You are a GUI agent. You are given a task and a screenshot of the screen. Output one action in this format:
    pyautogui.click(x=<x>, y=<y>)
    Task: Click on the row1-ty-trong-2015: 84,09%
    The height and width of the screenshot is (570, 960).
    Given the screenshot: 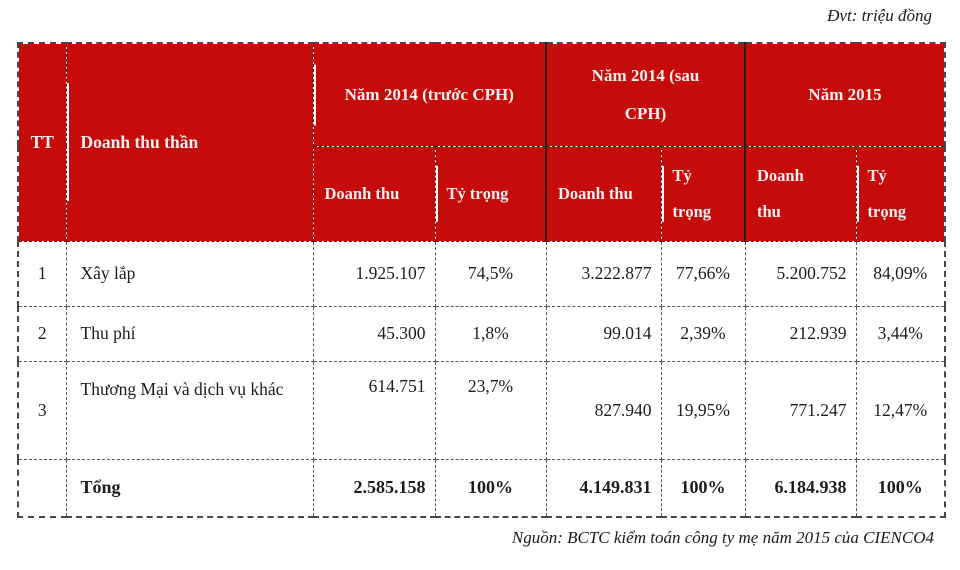 What is the action you would take?
    pyautogui.click(x=900, y=273)
    